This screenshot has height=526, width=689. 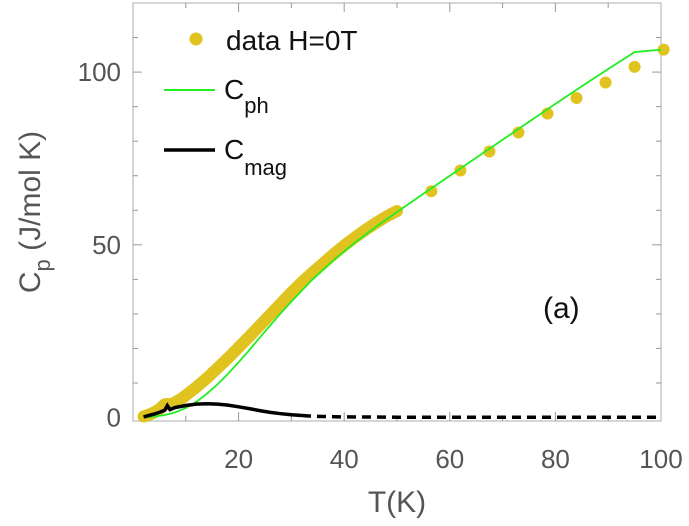 What do you see at coordinates (256, 105) in the screenshot?
I see `legend-label-cph-sub: ph` at bounding box center [256, 105].